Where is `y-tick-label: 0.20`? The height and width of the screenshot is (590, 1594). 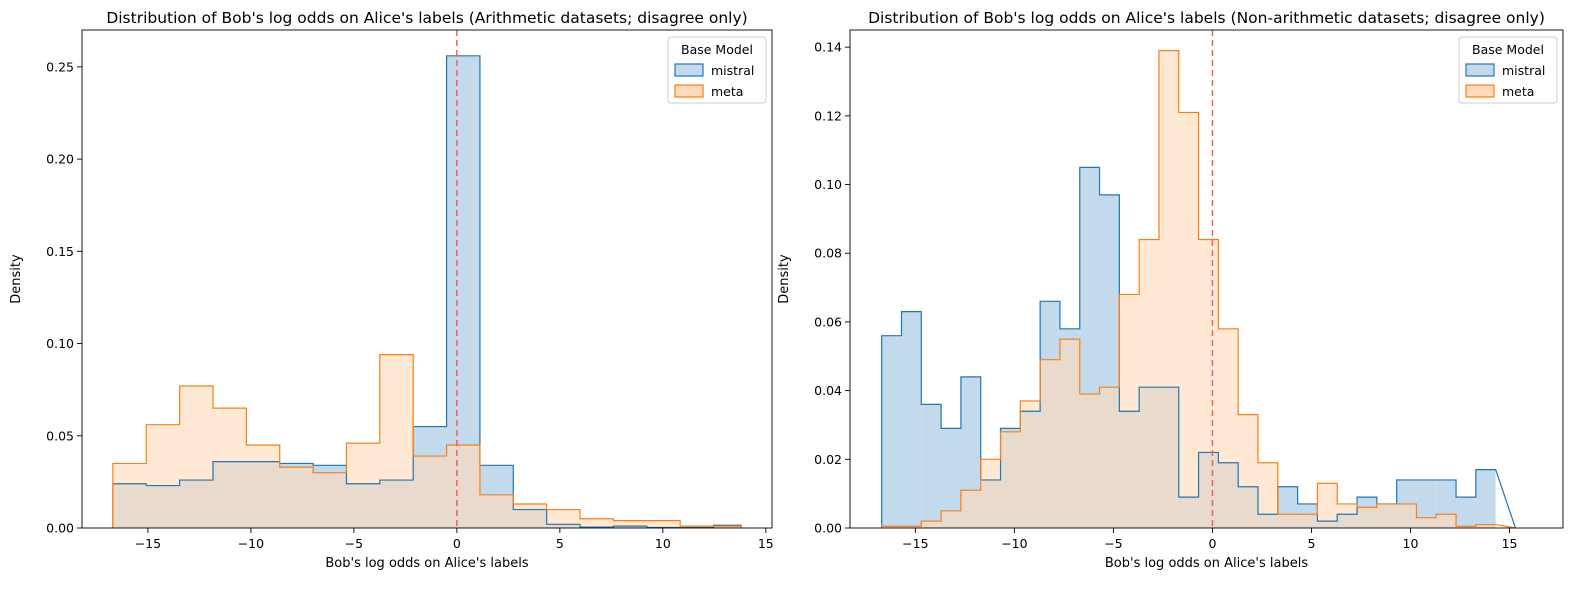
y-tick-label: 0.20 is located at coordinates (60, 159).